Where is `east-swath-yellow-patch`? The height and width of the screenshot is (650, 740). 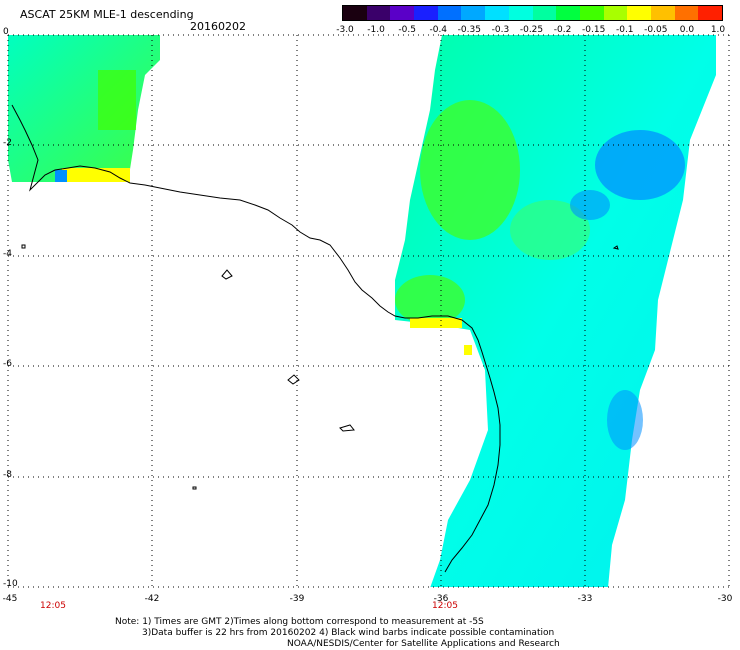
east-swath-yellow-patch is located at coordinates (436, 323).